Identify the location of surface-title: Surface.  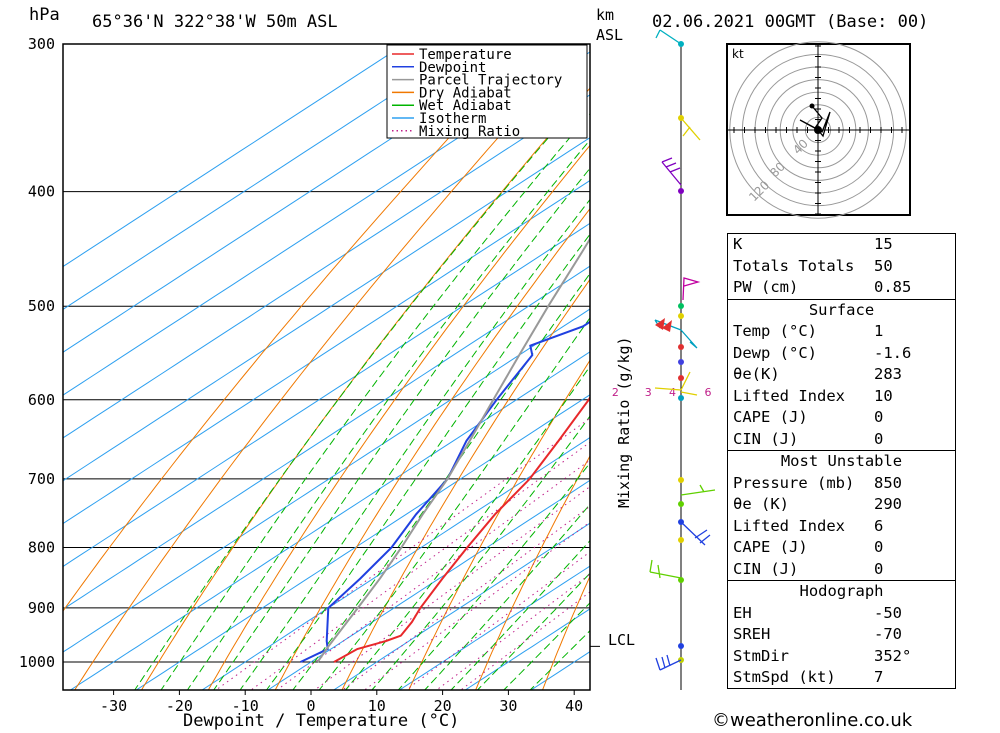
(841, 309).